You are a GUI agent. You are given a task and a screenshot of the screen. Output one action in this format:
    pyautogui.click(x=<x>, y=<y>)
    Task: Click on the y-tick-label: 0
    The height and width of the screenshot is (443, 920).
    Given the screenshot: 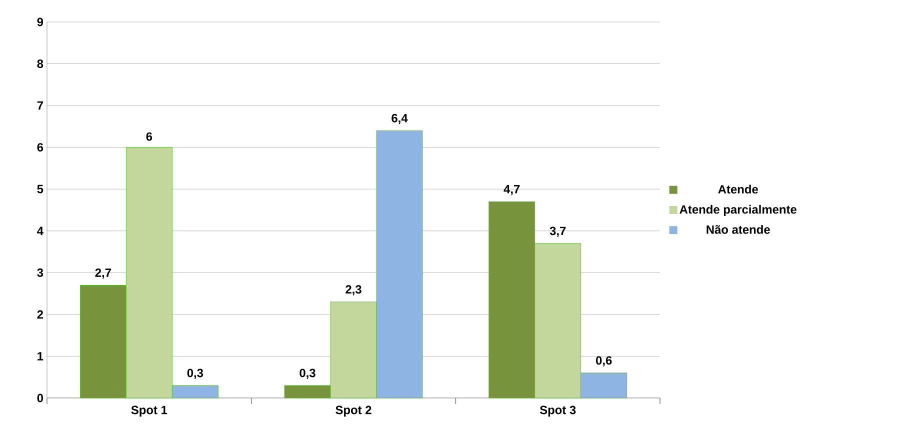 What is the action you would take?
    pyautogui.click(x=40, y=398)
    